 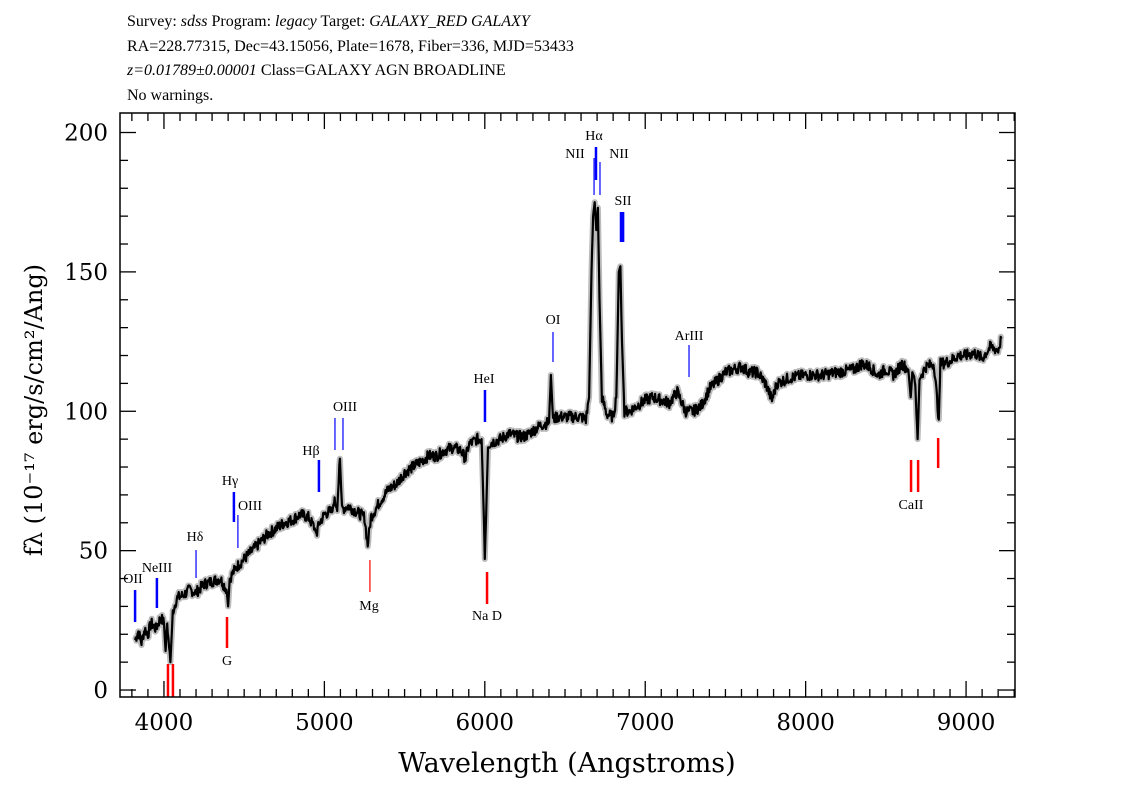 I want to click on line-marker-oii: OII, so click(x=133, y=597).